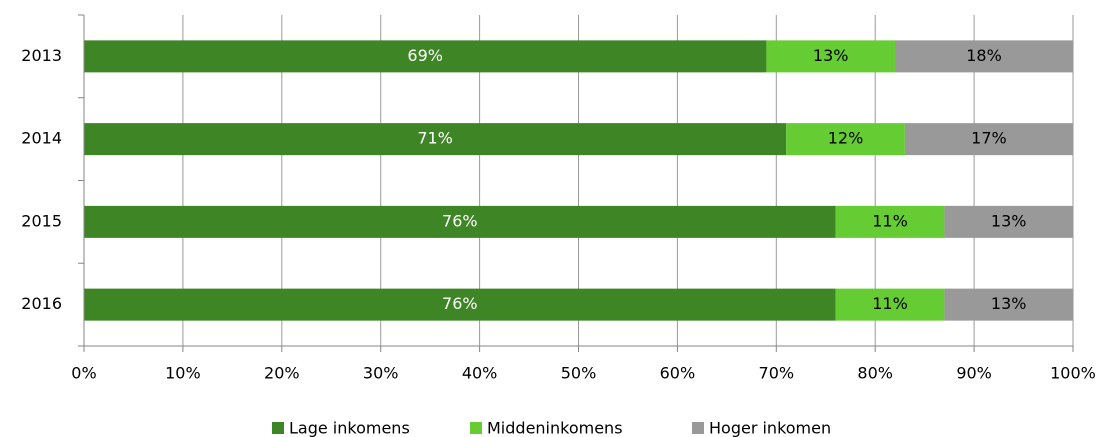 The height and width of the screenshot is (437, 1102). I want to click on x-tick-label: 20%, so click(282, 373).